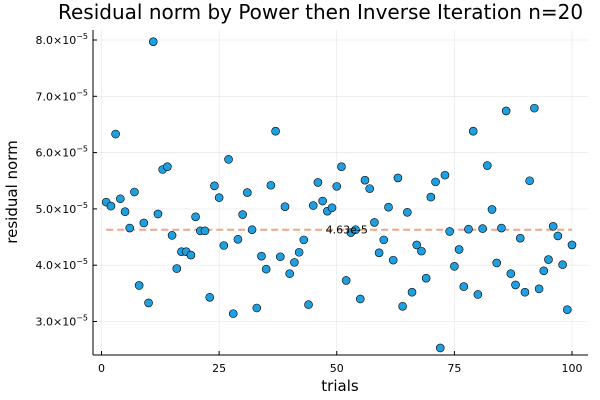 Image resolution: width=600 pixels, height=400 pixels. I want to click on y-tick-label: 3.0×10⁻⁵, so click(61, 321).